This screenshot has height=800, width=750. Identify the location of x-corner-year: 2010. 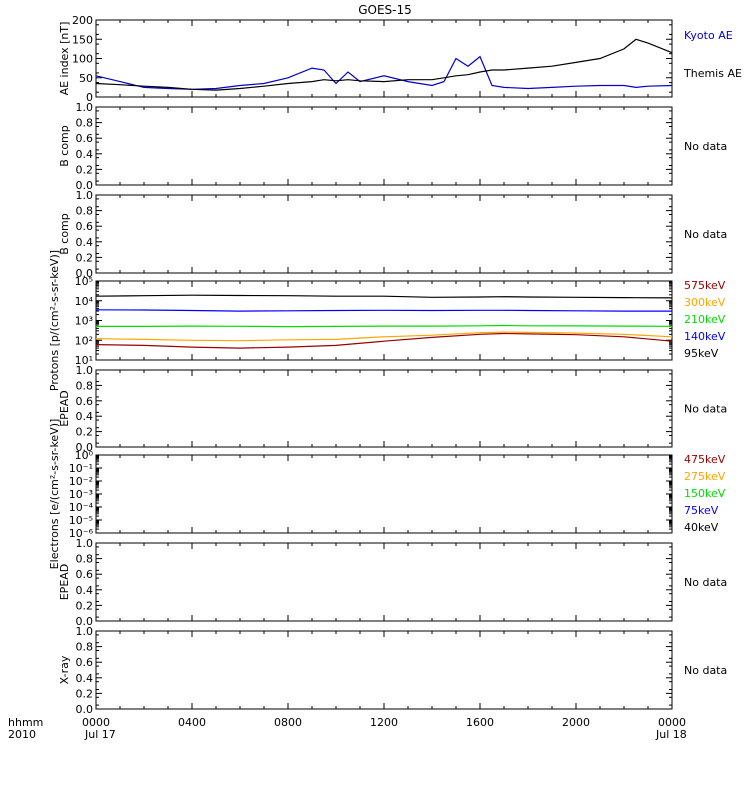
(22, 734).